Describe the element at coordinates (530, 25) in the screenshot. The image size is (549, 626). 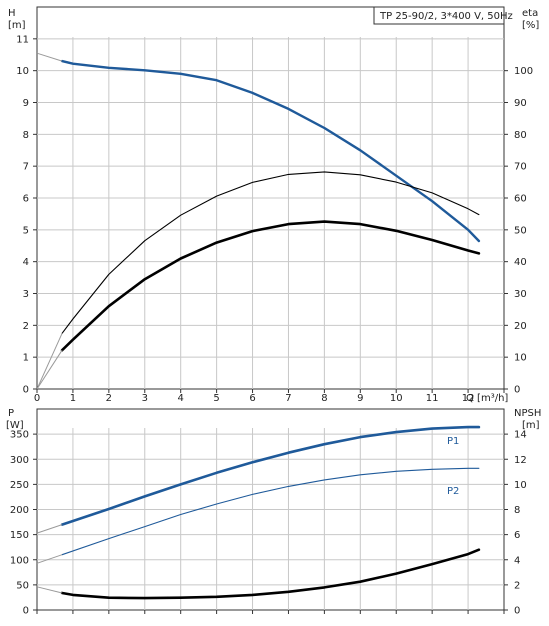
I see `y2-axis-unit-eta: [%]` at that location.